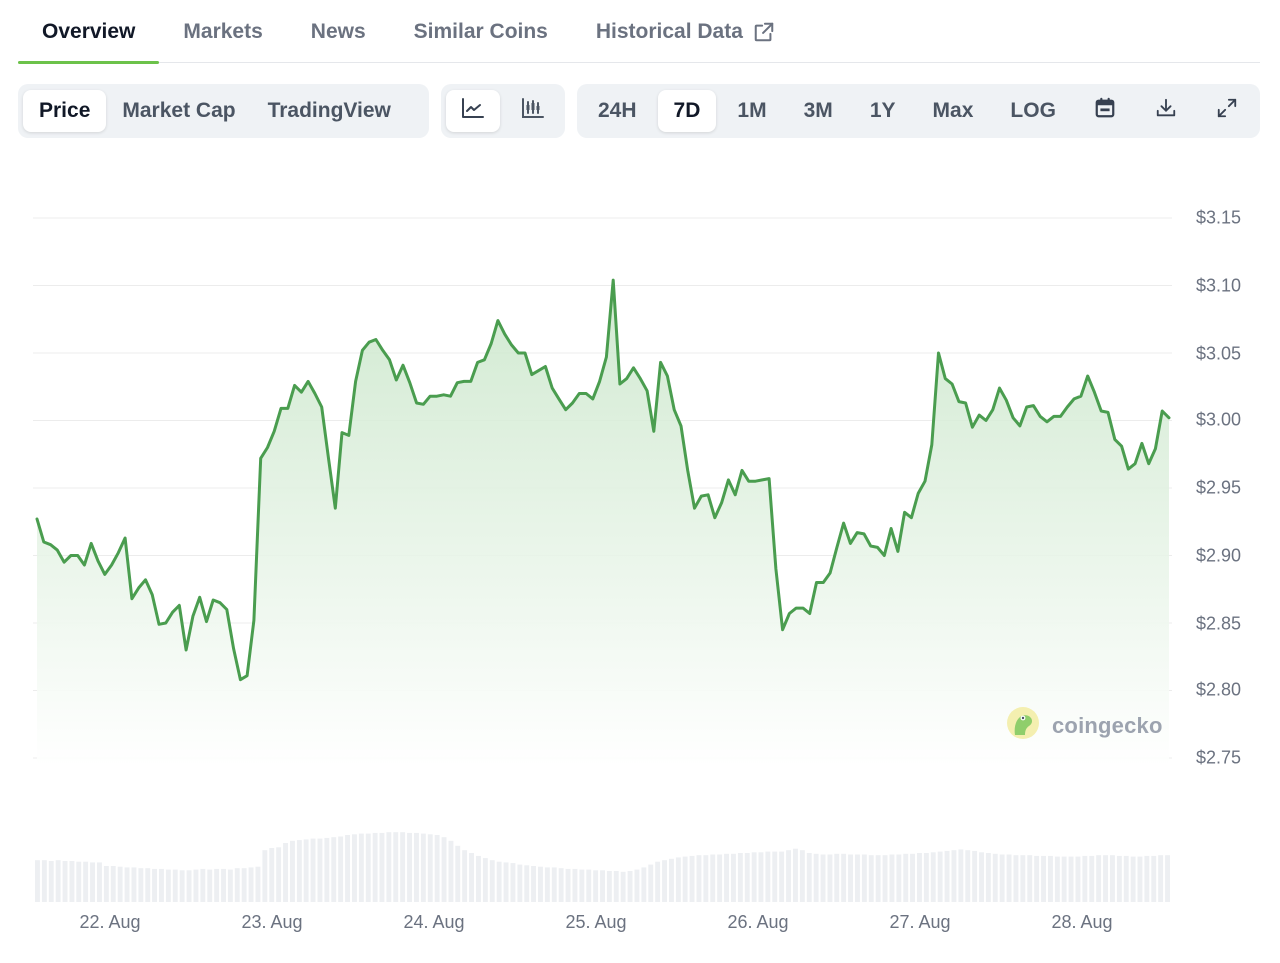 This screenshot has width=1280, height=963. Describe the element at coordinates (1219, 217) in the screenshot. I see `y-tick-label: $3.15` at that location.